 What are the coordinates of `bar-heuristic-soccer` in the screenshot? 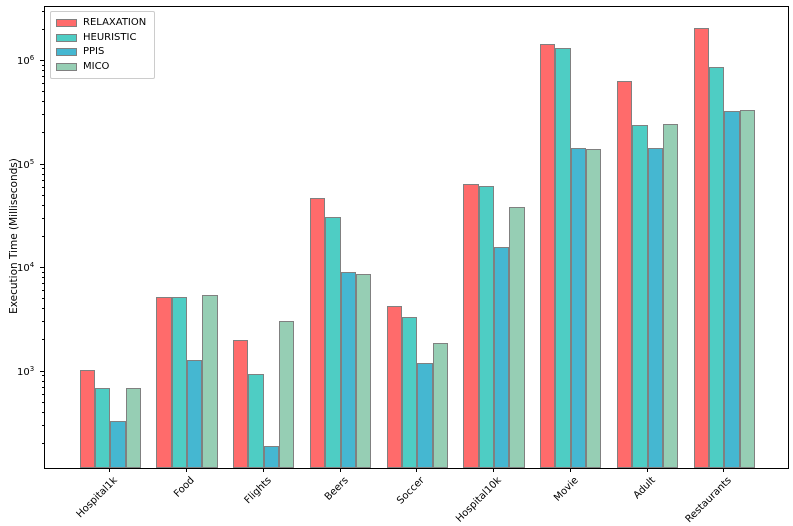 It's located at (409, 392).